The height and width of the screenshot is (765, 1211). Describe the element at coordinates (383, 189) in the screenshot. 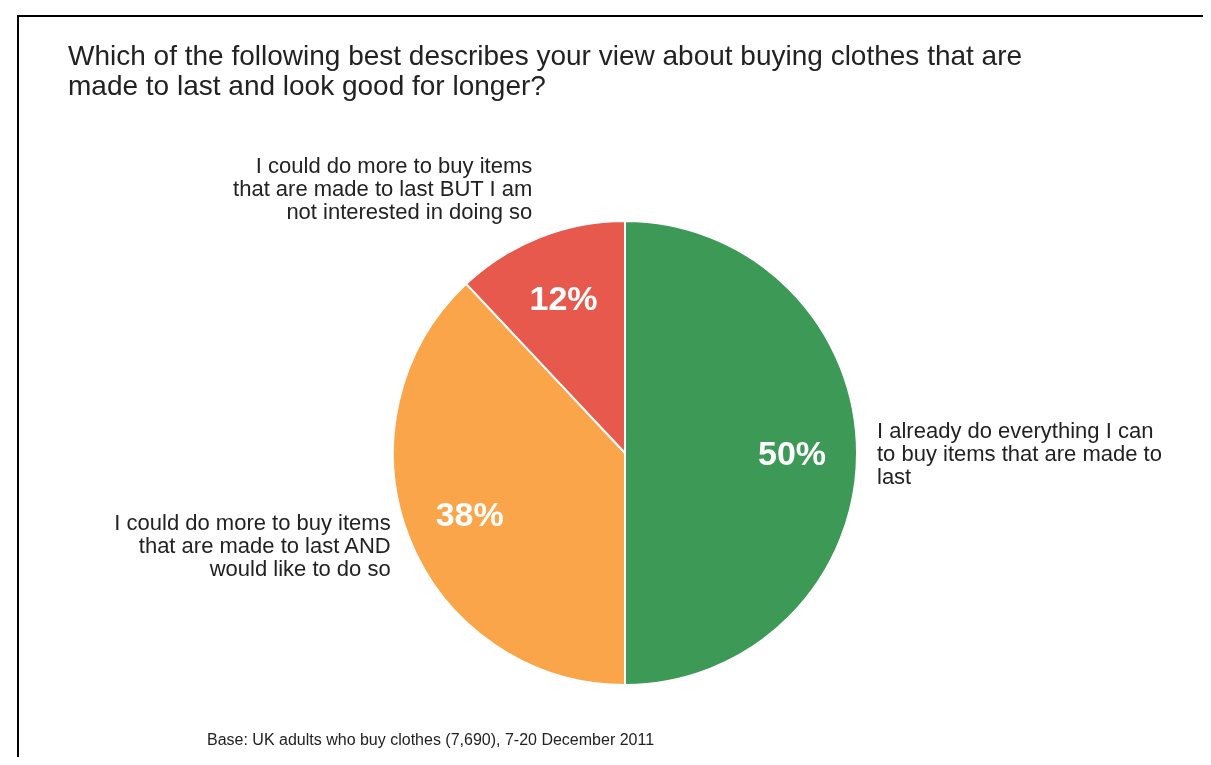

I see `slice-label: I could do more to buy items that are made to last BUT I am not interested in doing so` at that location.